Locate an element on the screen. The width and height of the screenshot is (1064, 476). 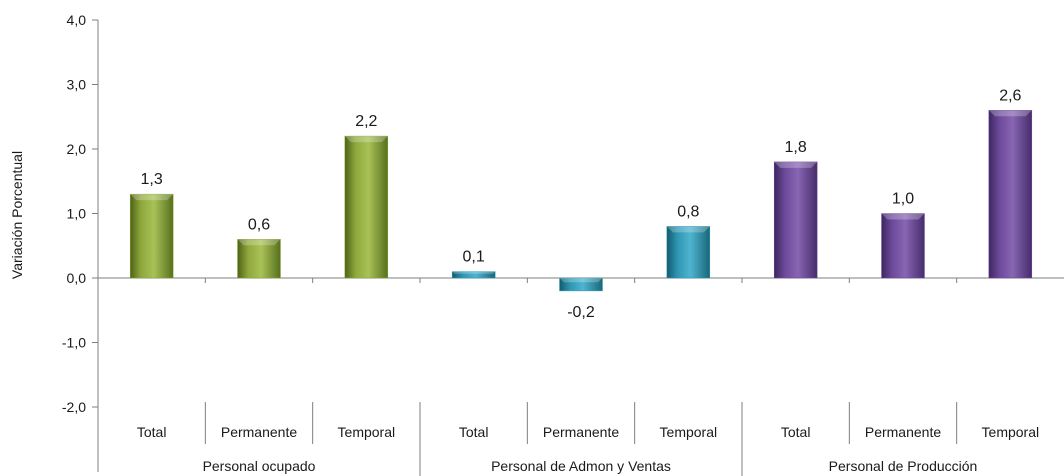
y-tick-label: 1,0 is located at coordinates (77, 214).